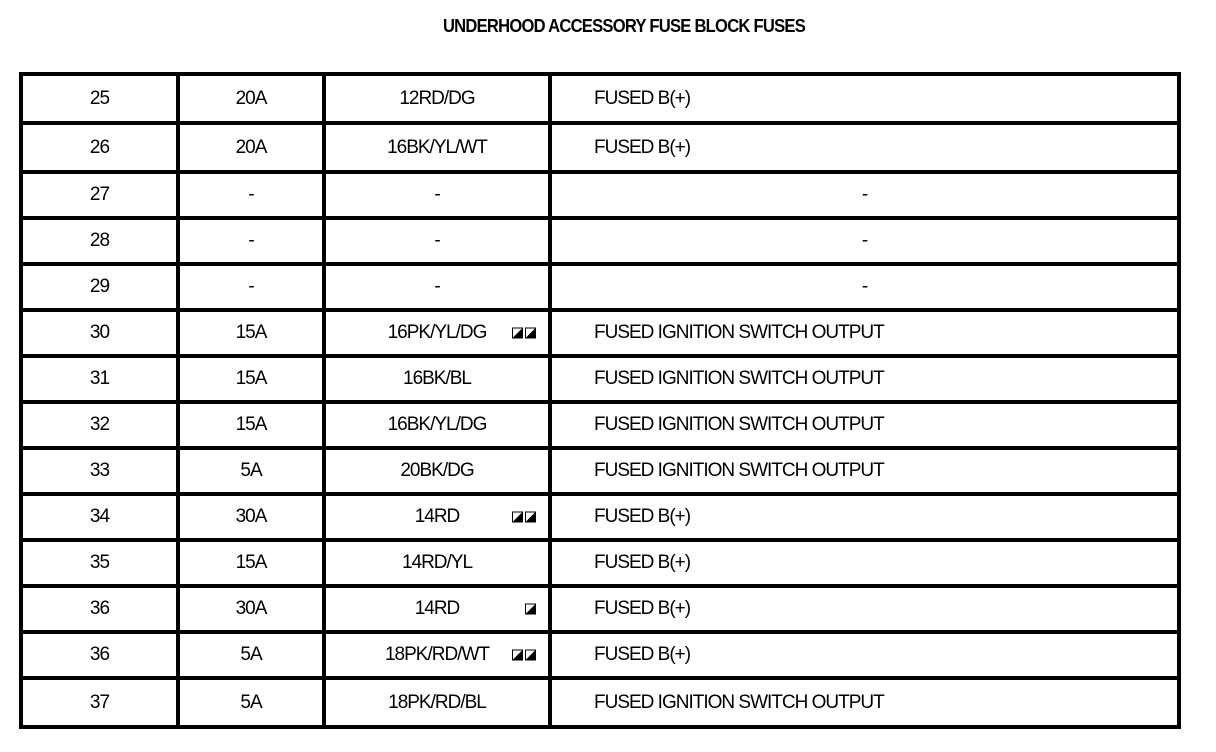 The height and width of the screenshot is (752, 1216). I want to click on cavity-cell-text: 25, so click(99, 98).